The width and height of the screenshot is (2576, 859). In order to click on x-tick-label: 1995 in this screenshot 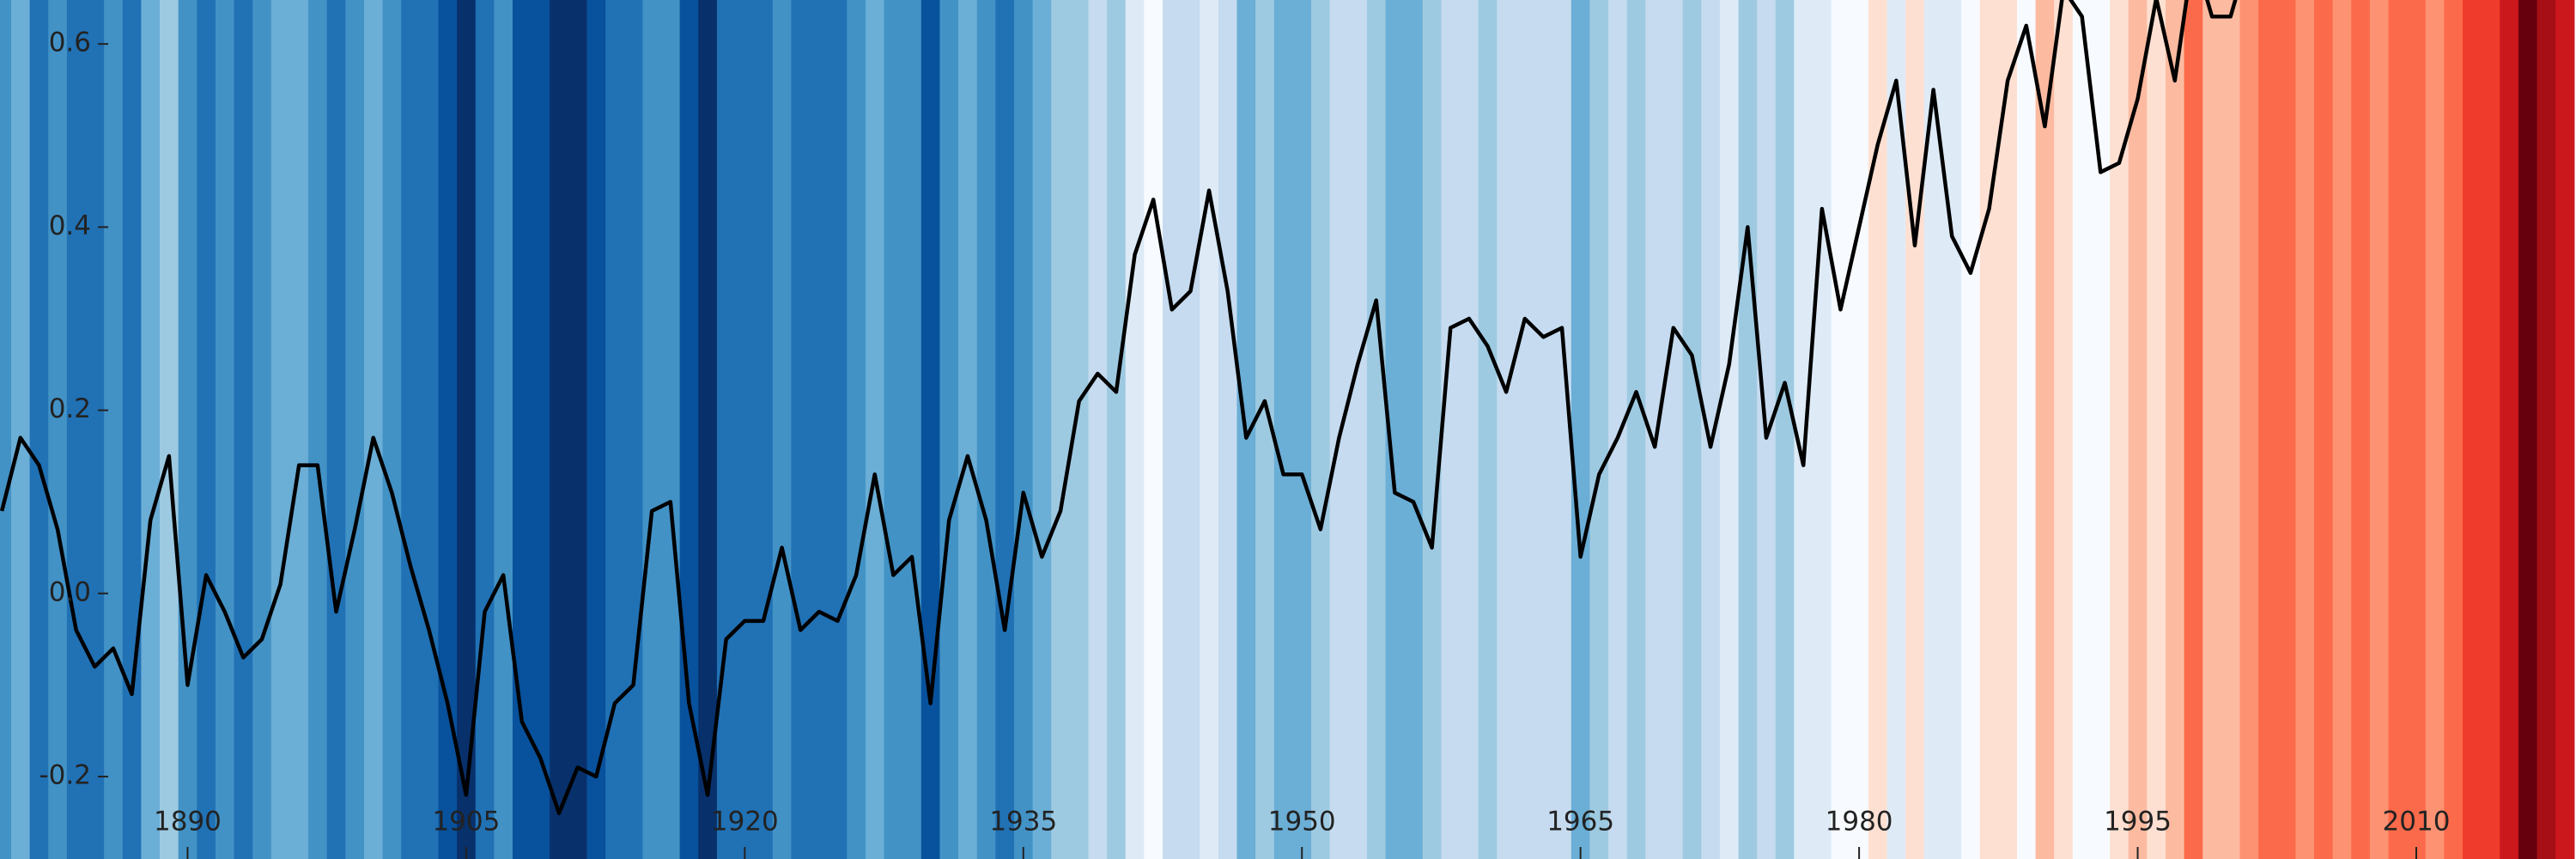, I will do `click(2138, 822)`.